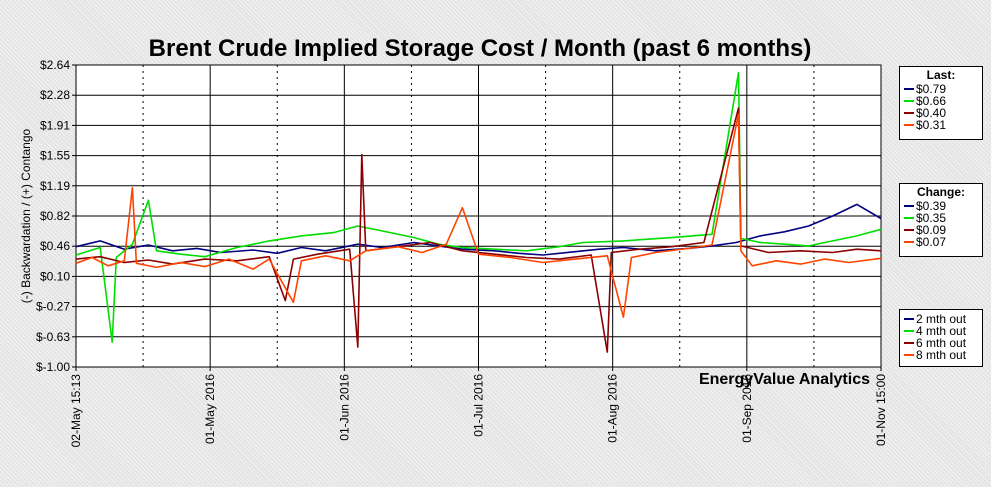  What do you see at coordinates (210, 409) in the screenshot?
I see `x-tick-label: 01-May 2016` at bounding box center [210, 409].